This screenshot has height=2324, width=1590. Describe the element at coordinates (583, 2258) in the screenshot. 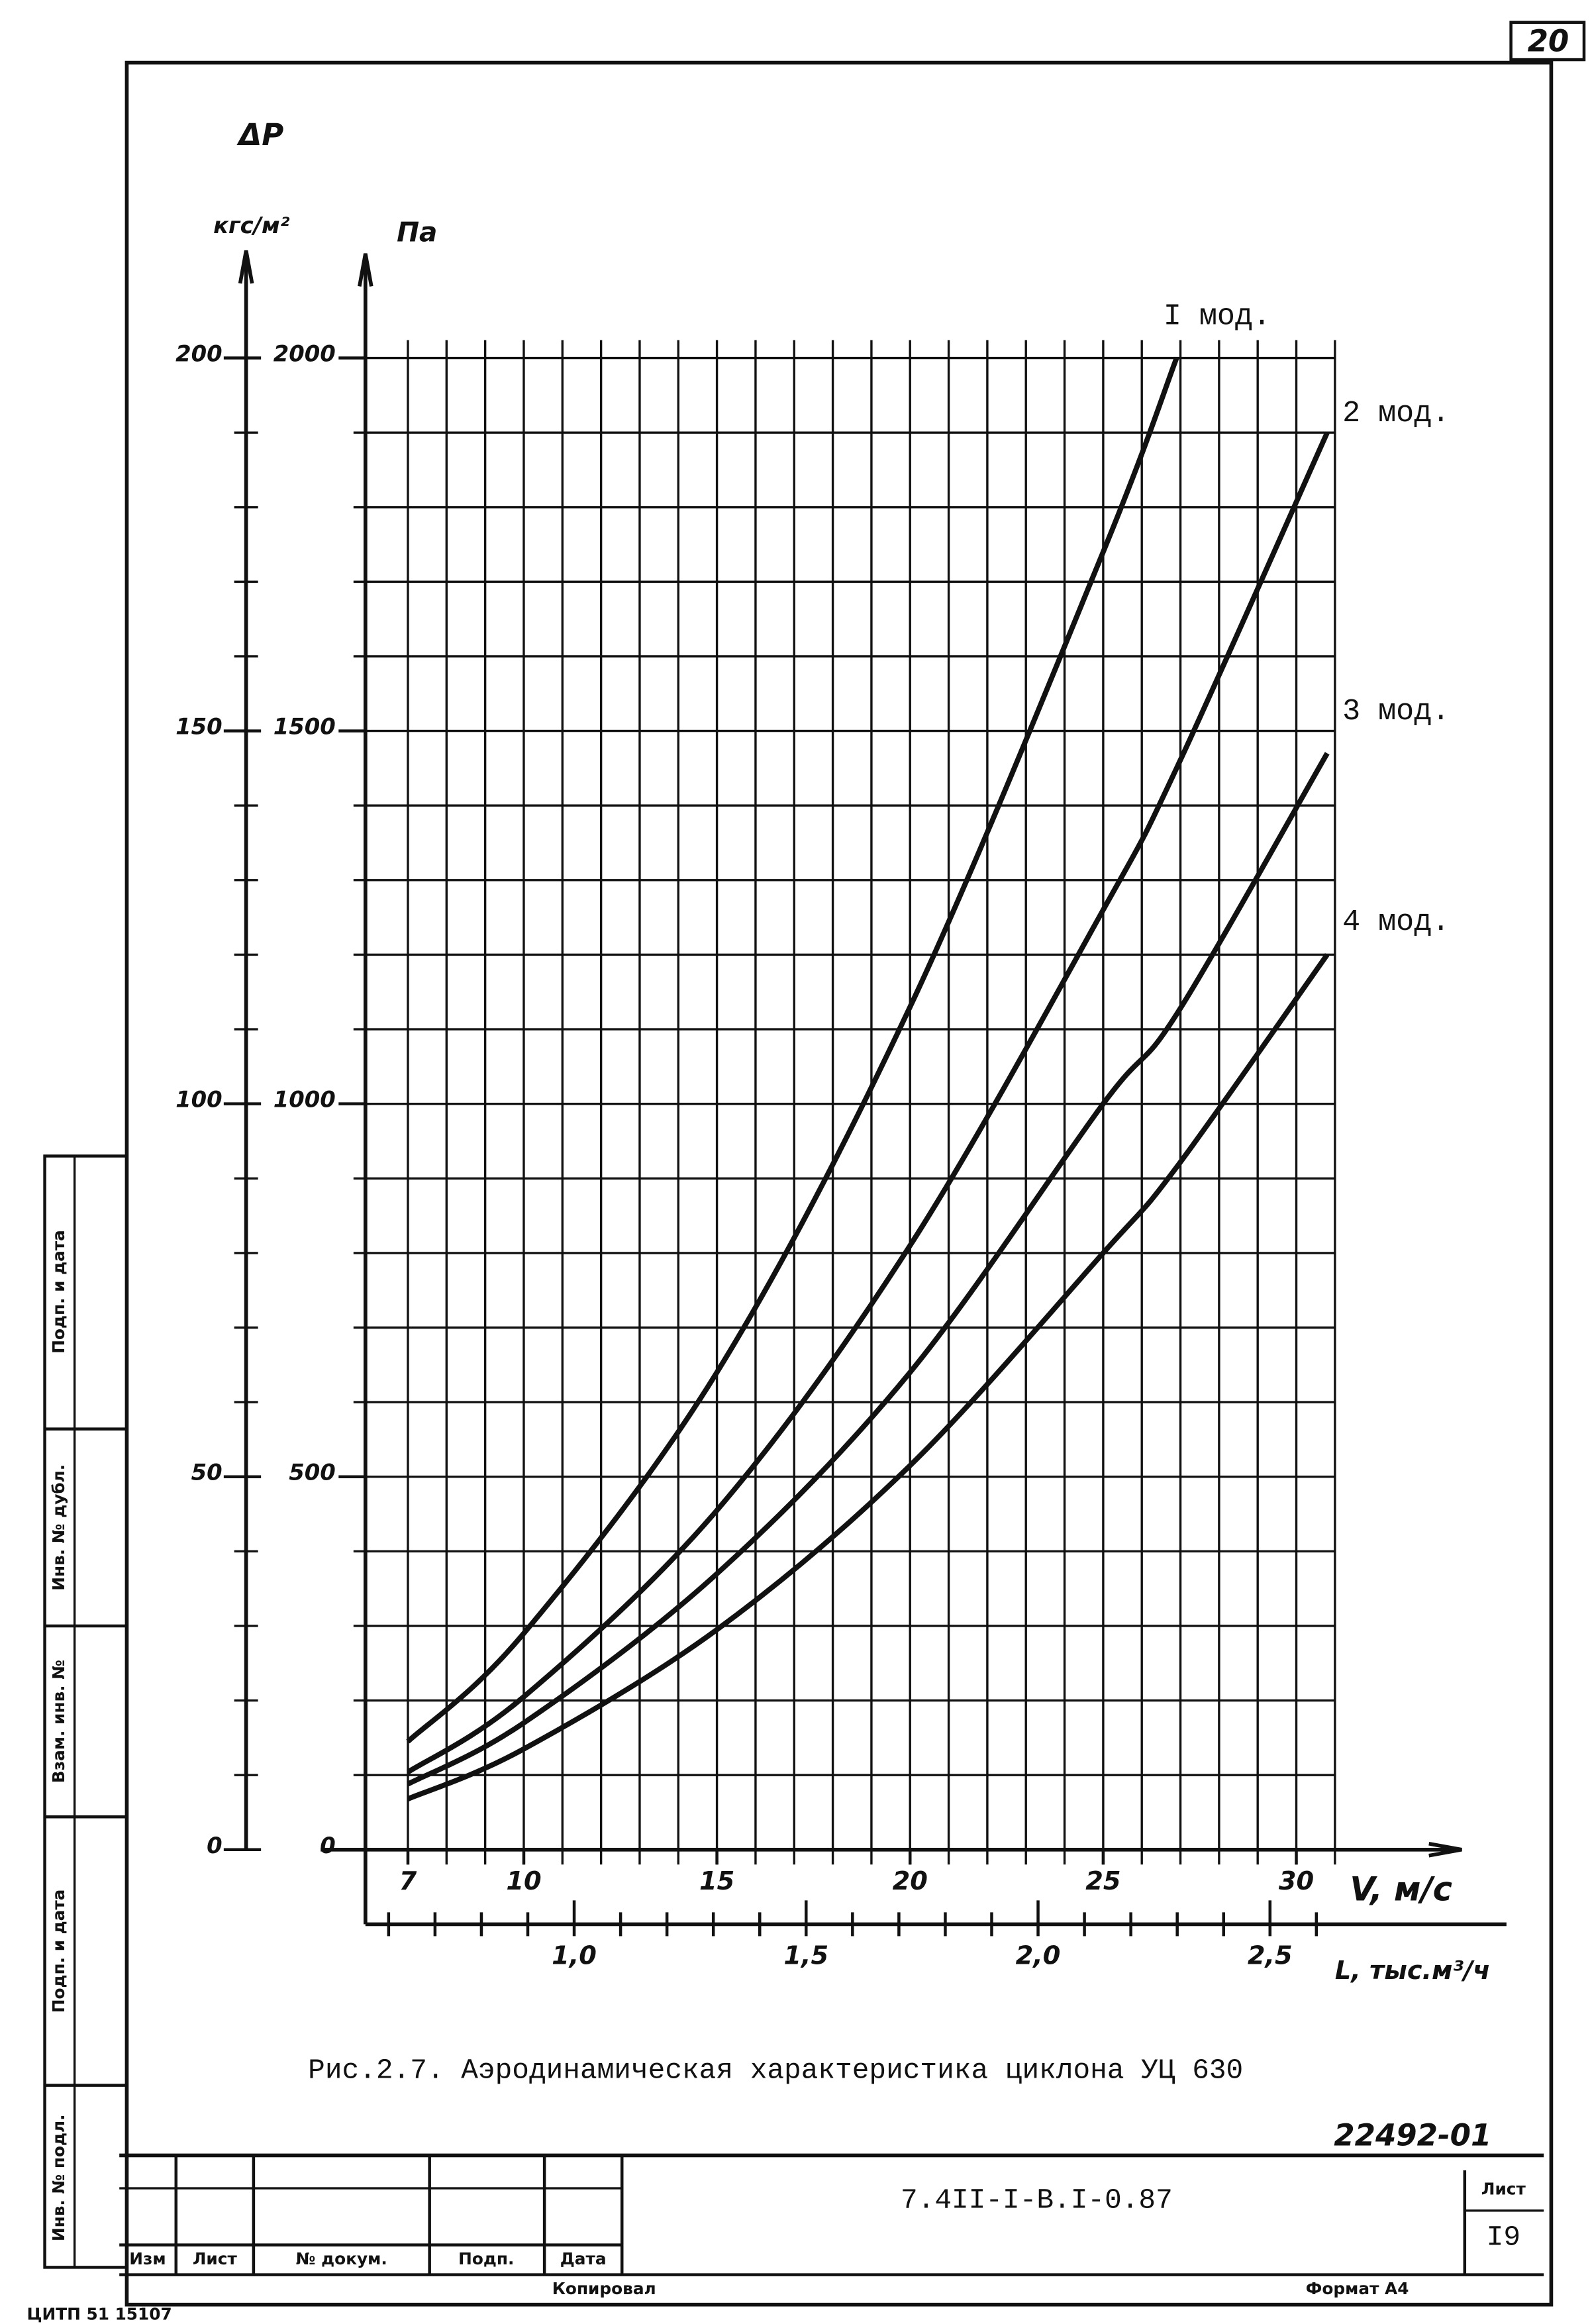

I see `column-label: Дата` at that location.